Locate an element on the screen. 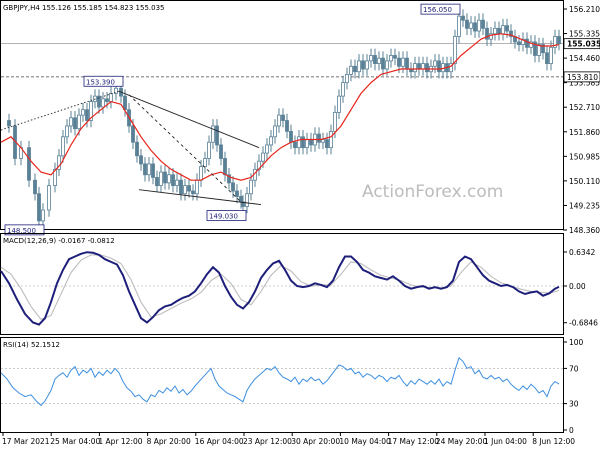  macd-y-tick-label: 0.6342 is located at coordinates (582, 252).